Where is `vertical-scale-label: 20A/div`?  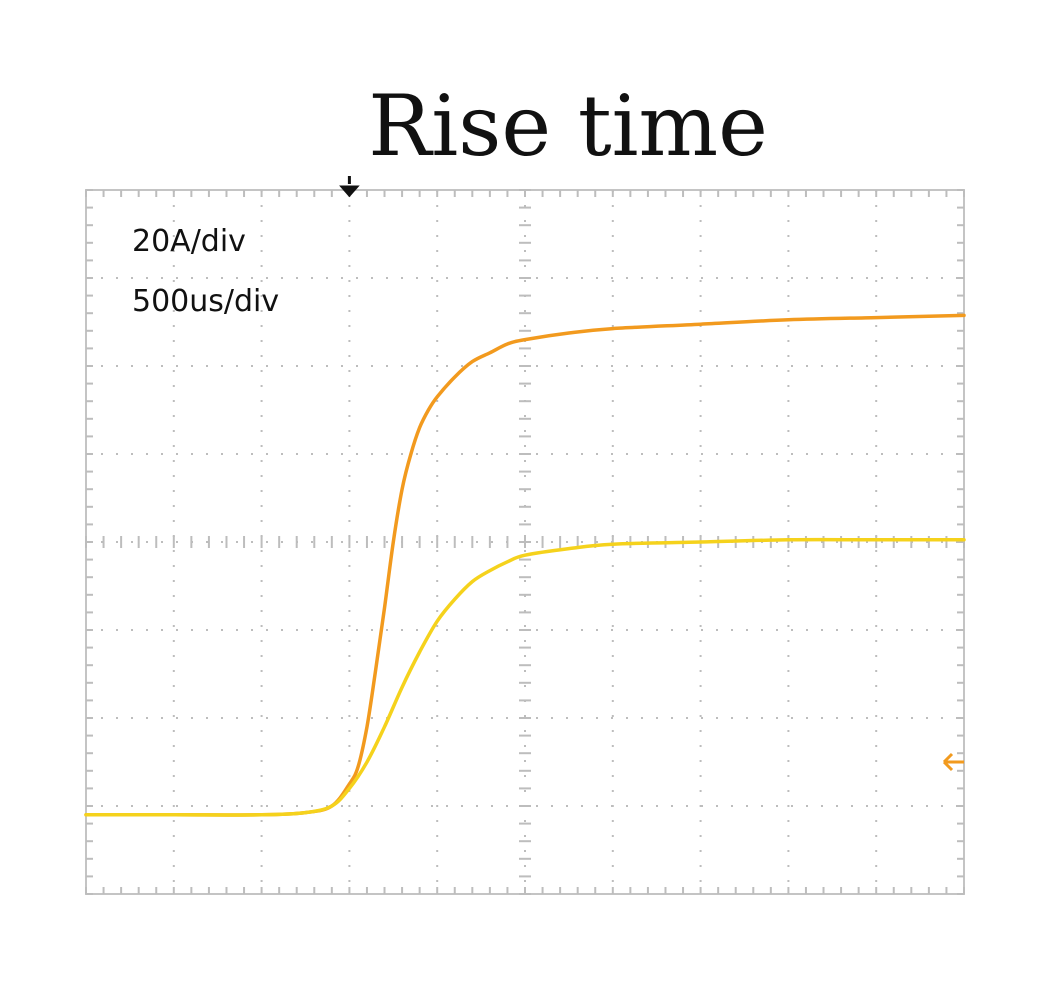 vertical-scale-label: 20A/div is located at coordinates (189, 241).